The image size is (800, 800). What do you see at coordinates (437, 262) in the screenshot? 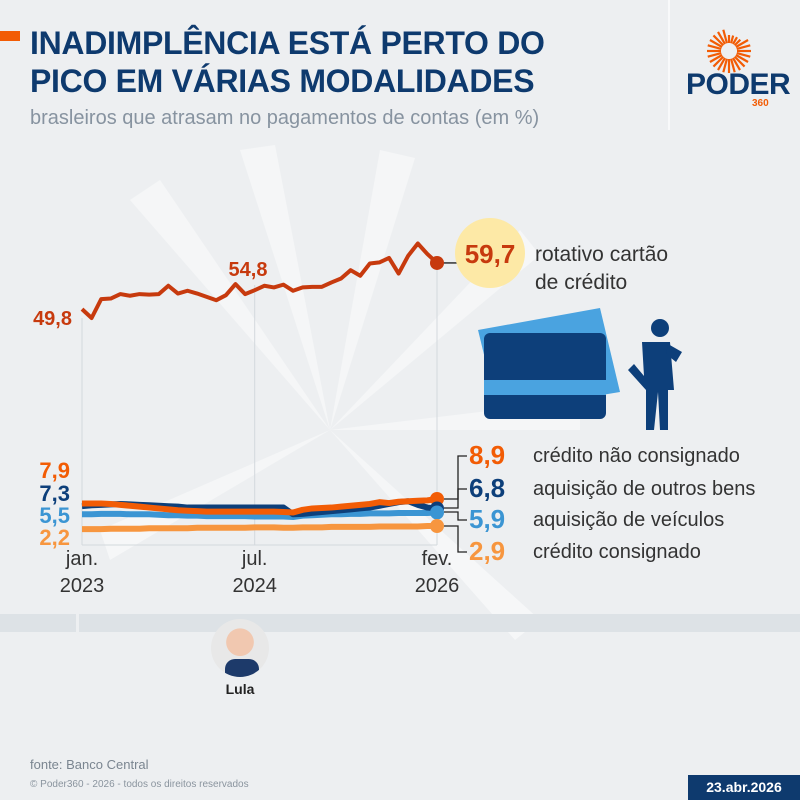
I see `end-point-rotativo` at bounding box center [437, 262].